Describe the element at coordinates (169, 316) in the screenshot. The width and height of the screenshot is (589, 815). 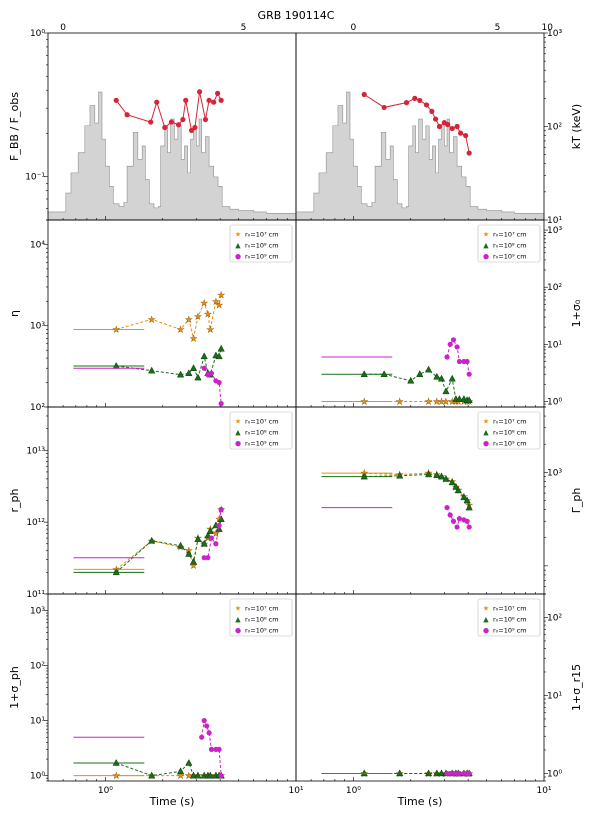
I see `series-line` at that location.